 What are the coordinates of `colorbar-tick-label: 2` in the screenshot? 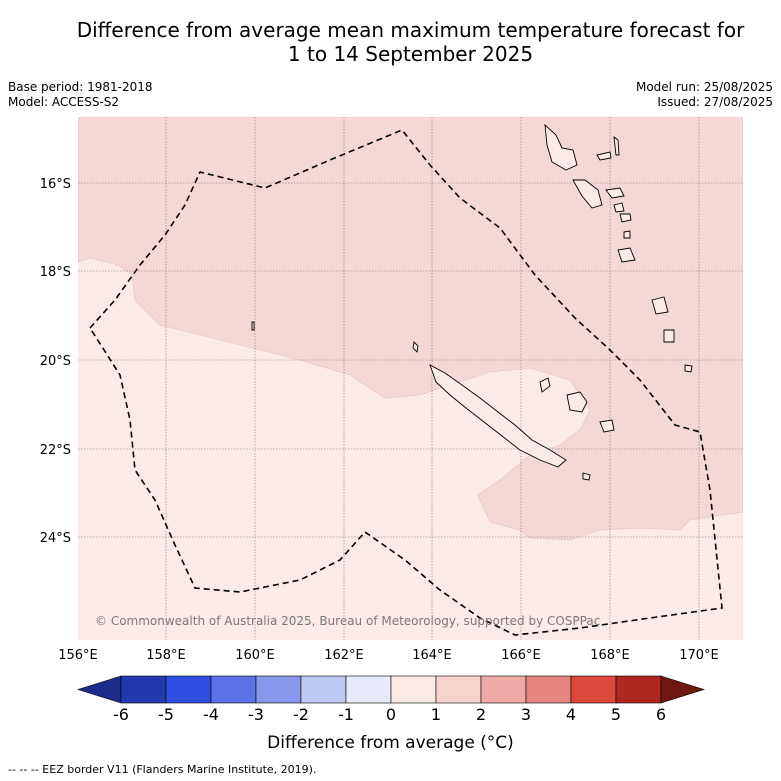 It's located at (481, 714).